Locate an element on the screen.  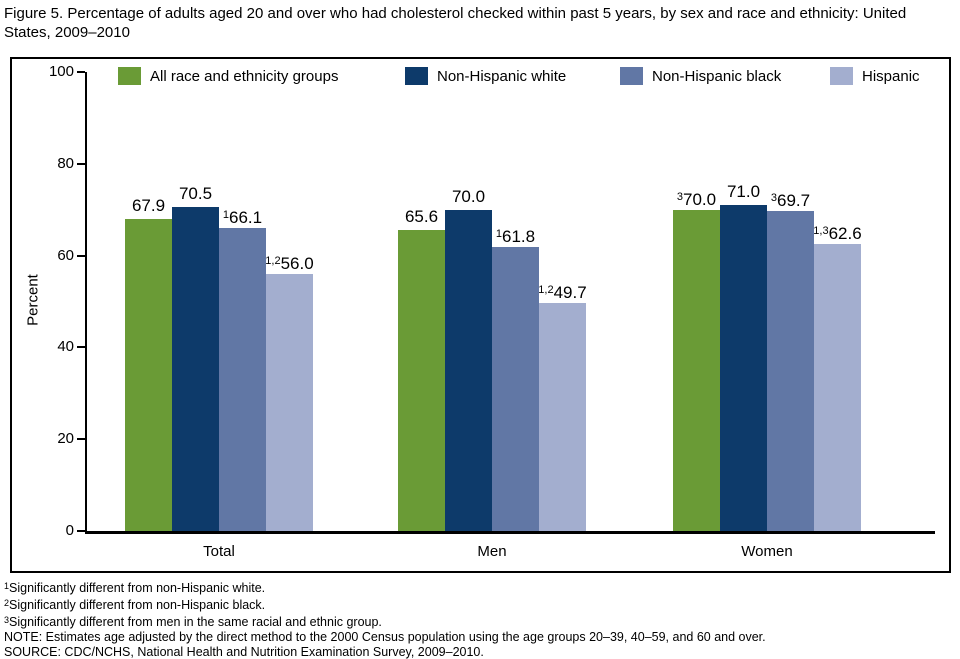
bar-value-label: 1,256.0 is located at coordinates (289, 263).